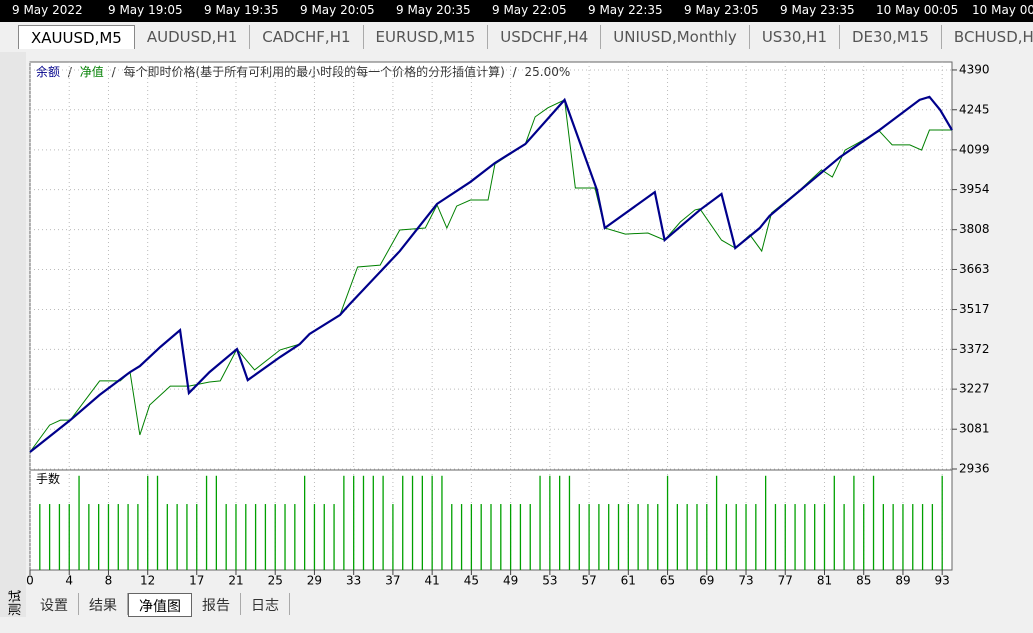 This screenshot has height=633, width=1033. I want to click on volume-title: 手数, so click(48, 478).